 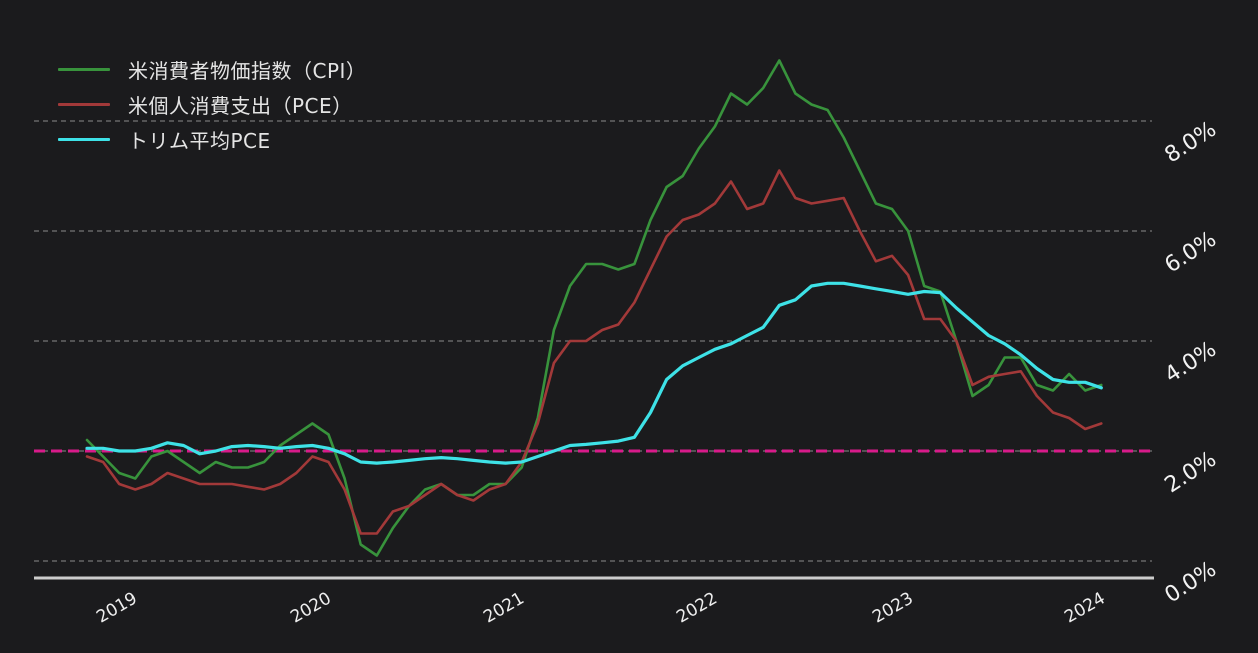 I want to click on legend-item-trimmed-mean-pce: トリム平均PCE, so click(x=212, y=139).